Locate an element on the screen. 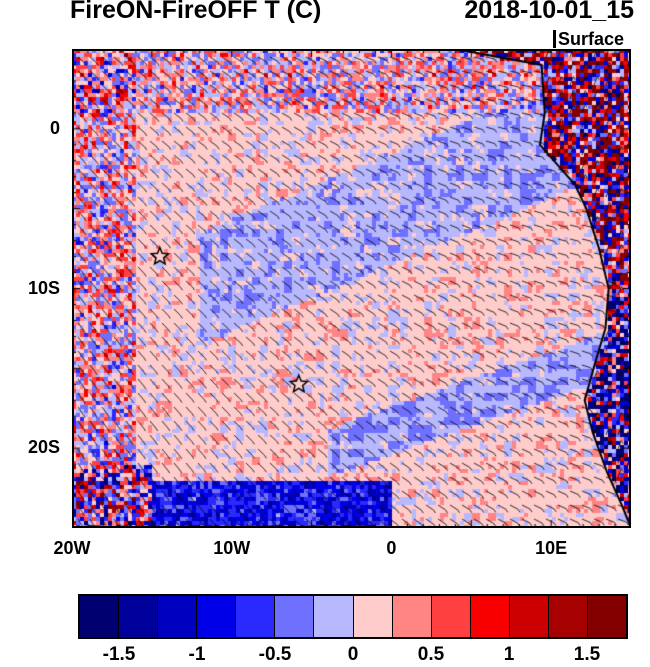  lat-tick-label: 0 is located at coordinates (54, 127).